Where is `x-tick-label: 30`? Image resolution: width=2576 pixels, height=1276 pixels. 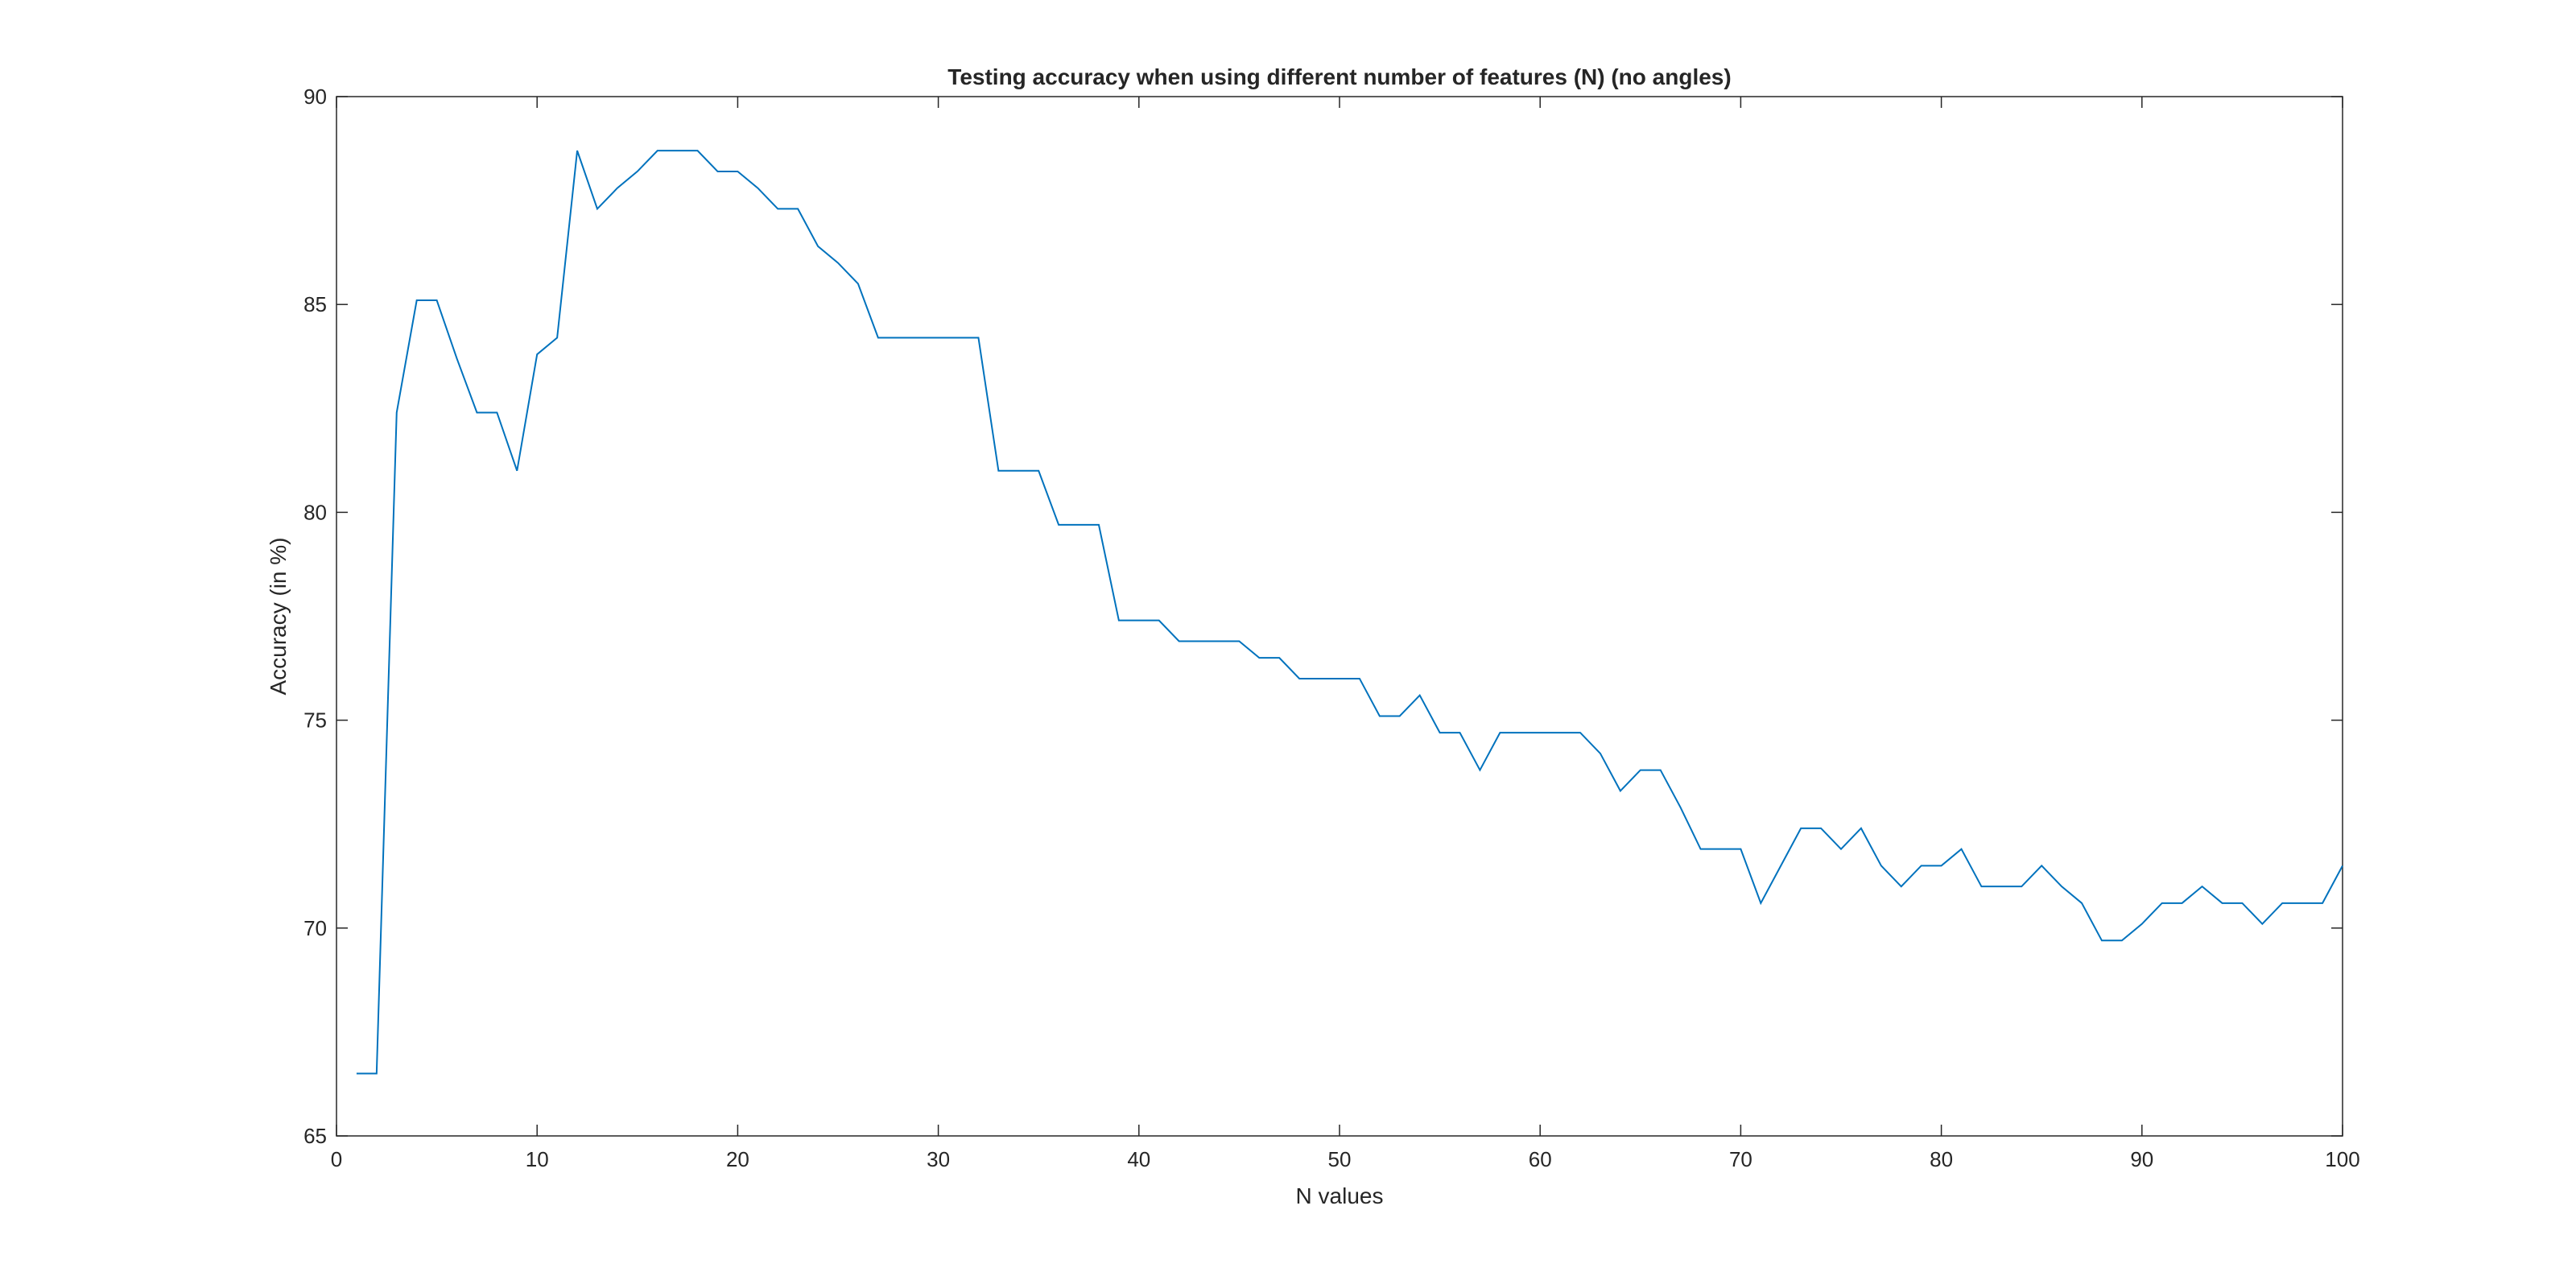 x-tick-label: 30 is located at coordinates (938, 1159).